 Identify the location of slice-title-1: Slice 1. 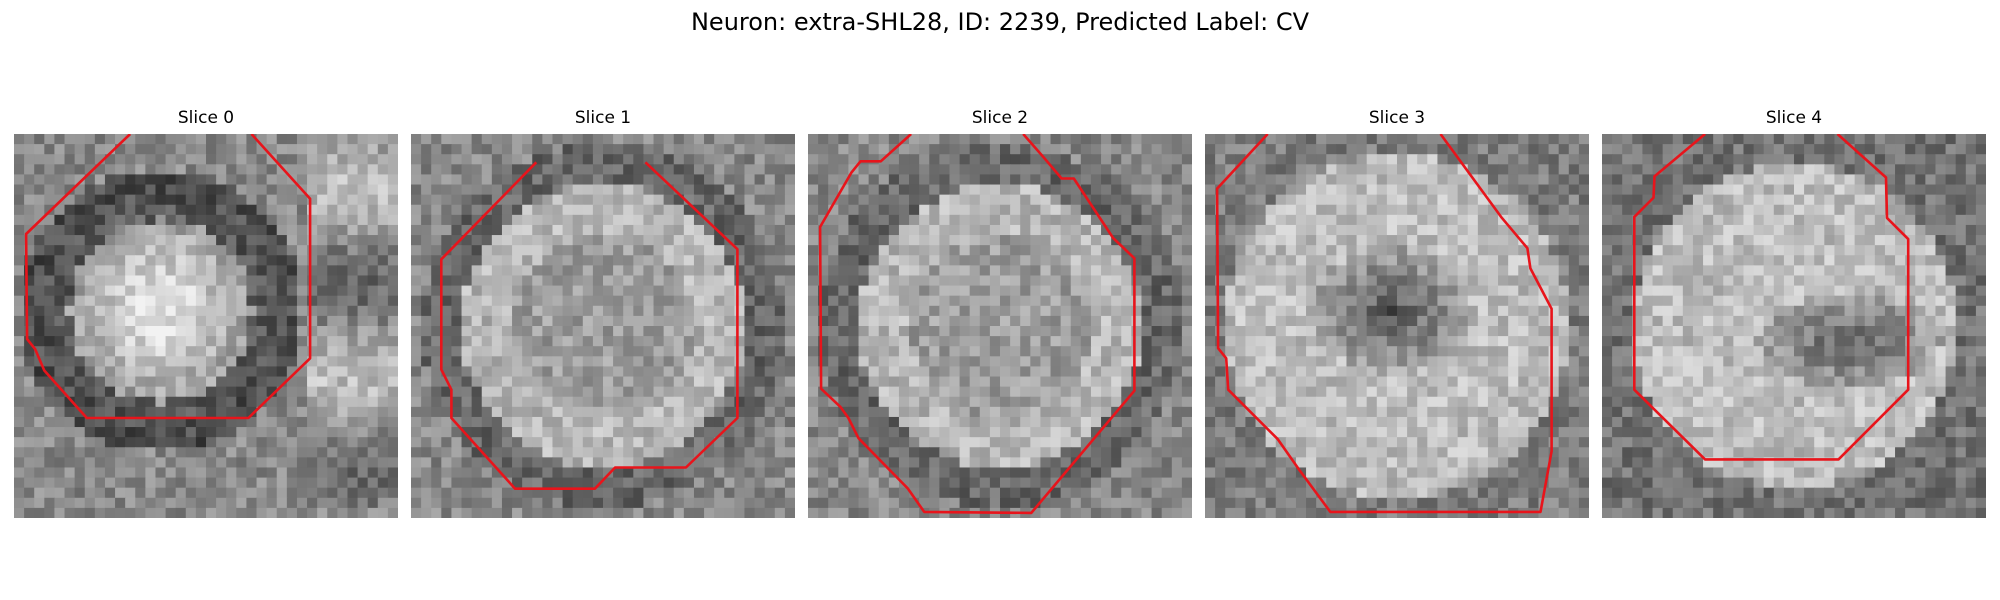
(603, 118).